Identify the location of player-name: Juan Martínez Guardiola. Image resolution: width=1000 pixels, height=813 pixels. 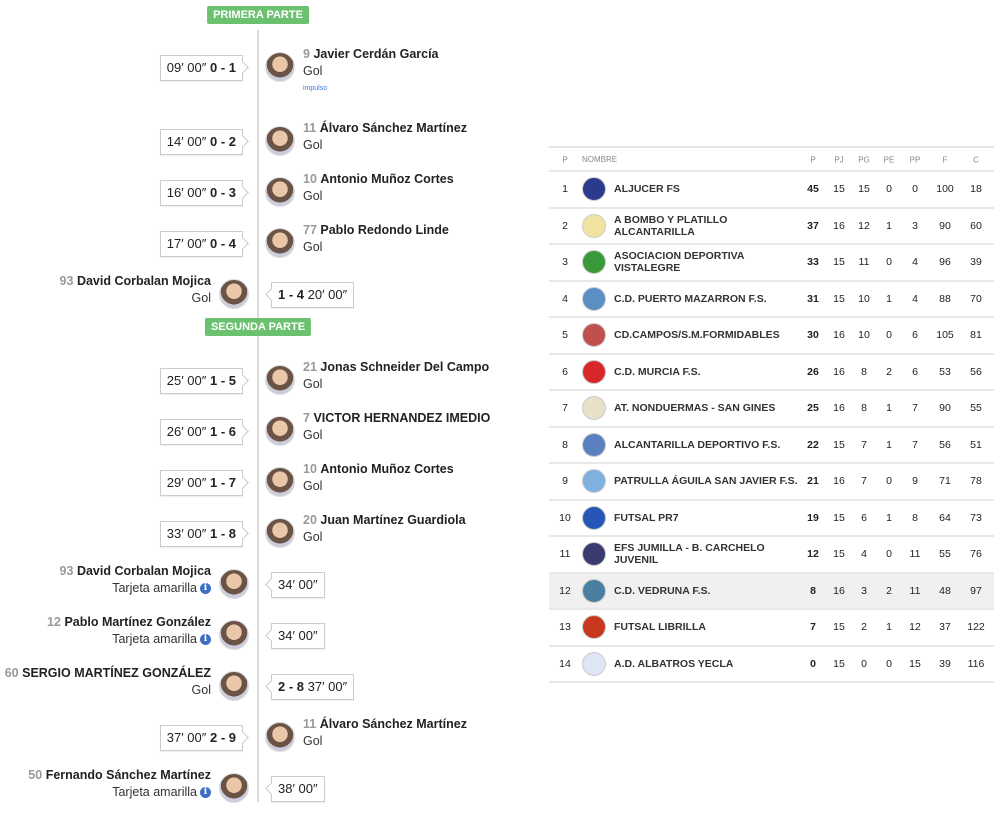
(393, 520).